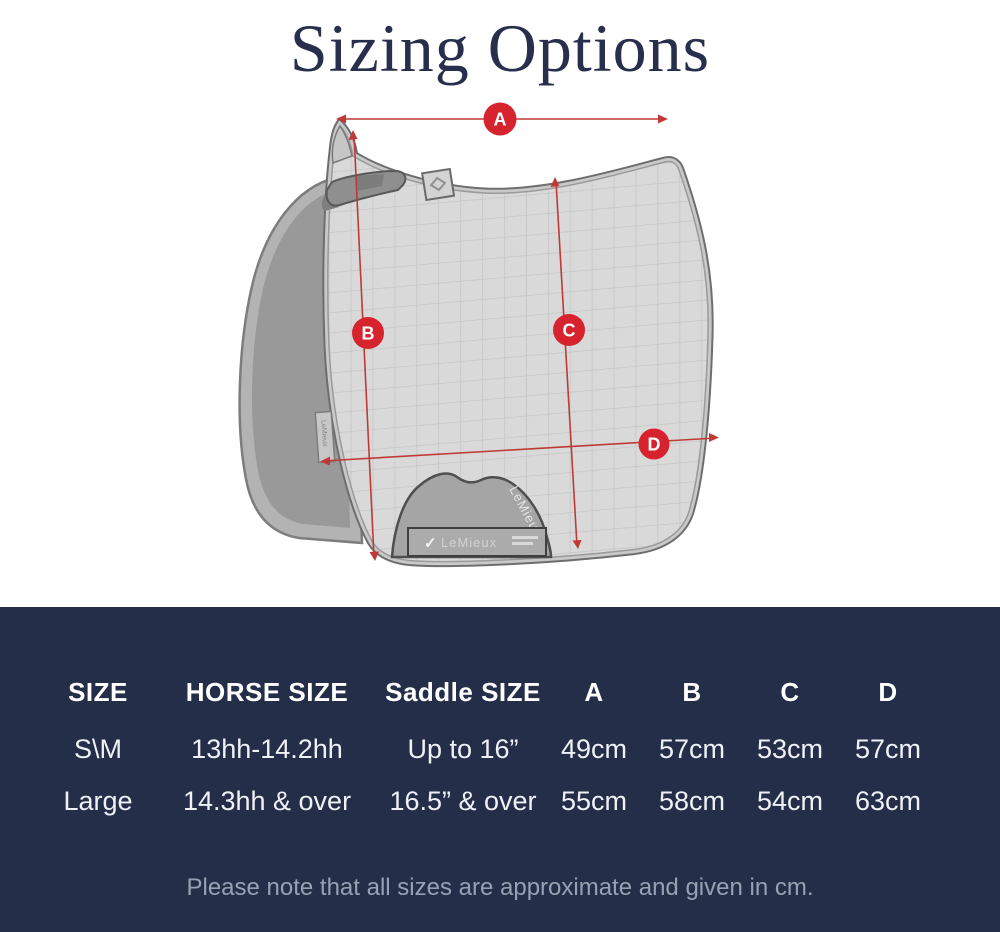  What do you see at coordinates (500, 661) in the screenshot?
I see `table-header-row: SIZE HORSE SIZE Saddle SIZE A B C D` at bounding box center [500, 661].